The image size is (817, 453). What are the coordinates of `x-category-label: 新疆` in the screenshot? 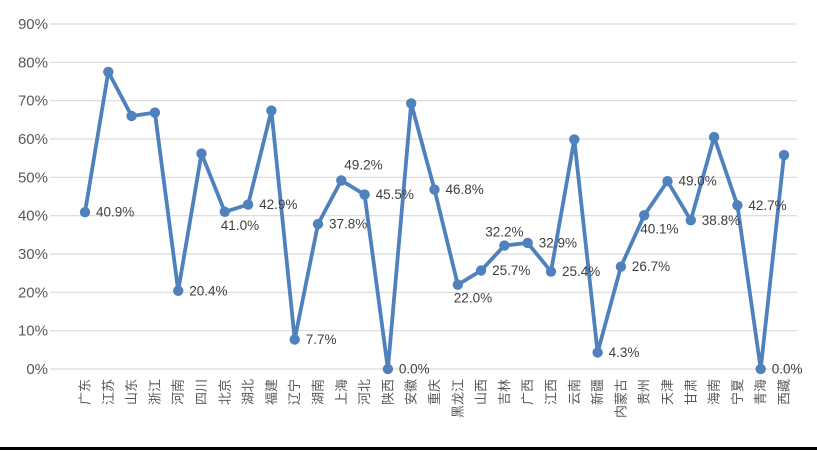 It's located at (597, 392).